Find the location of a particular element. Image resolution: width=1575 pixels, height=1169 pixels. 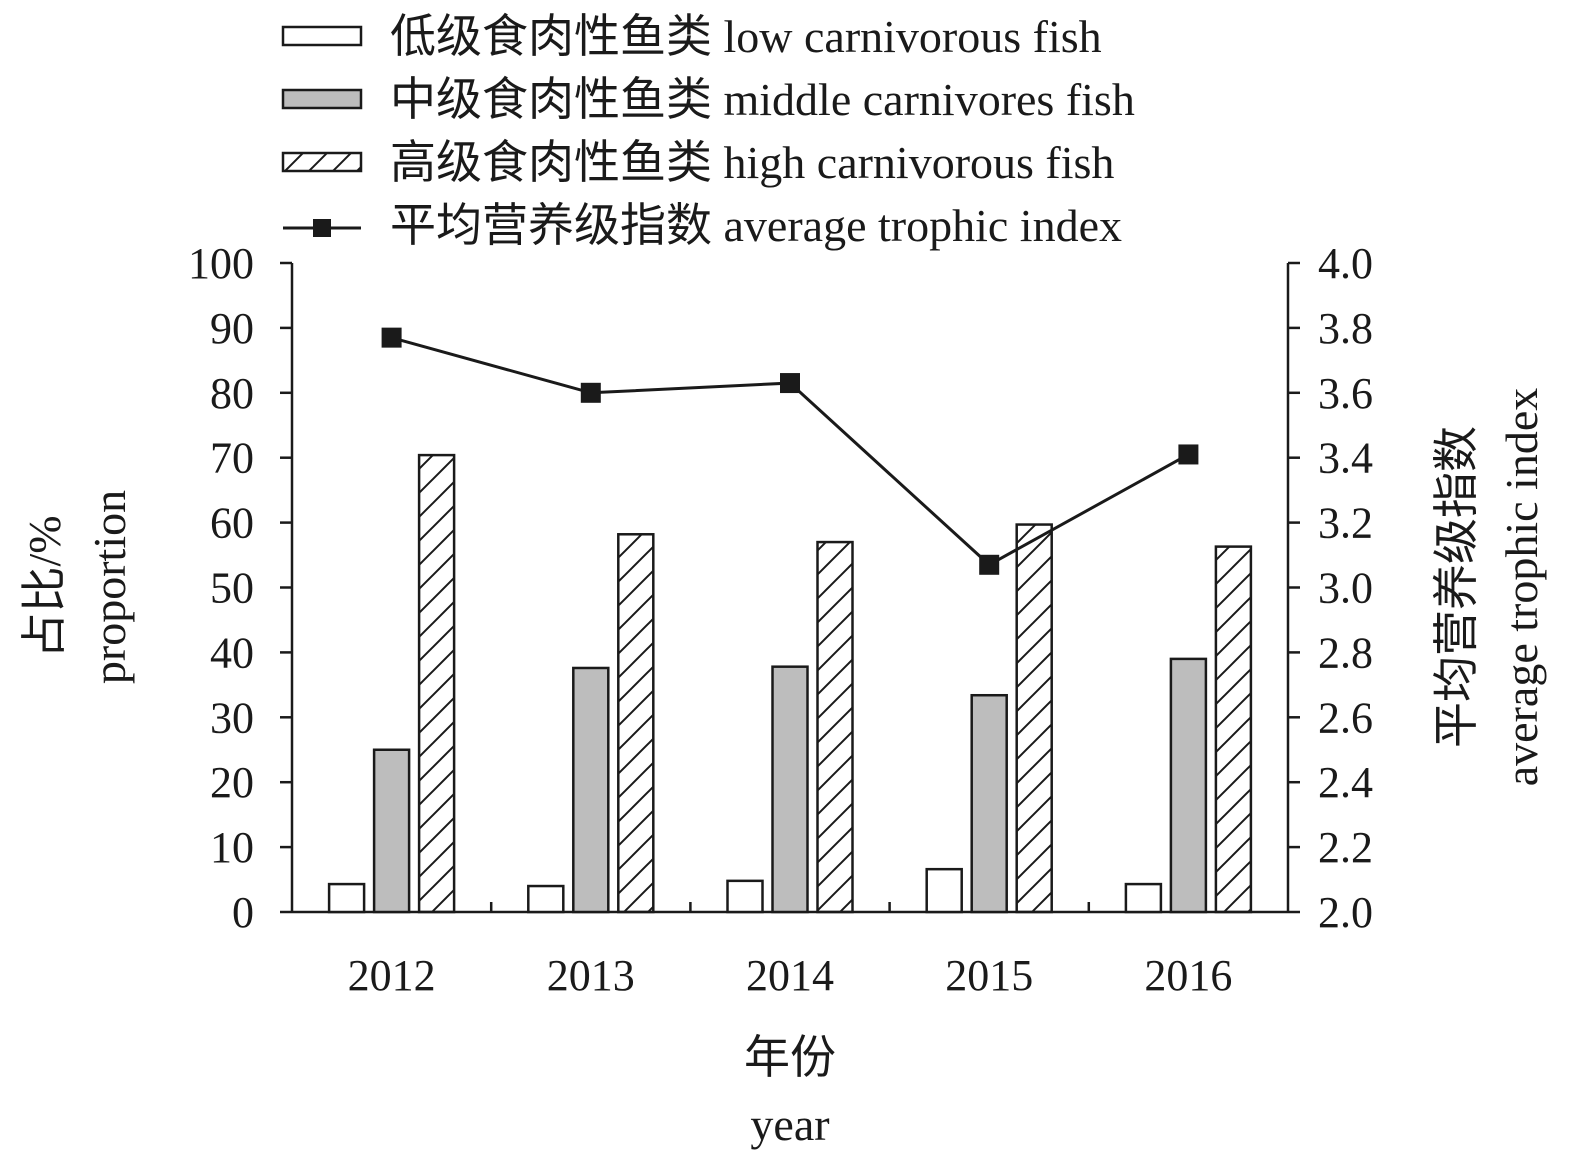

left-tick-label: 10 is located at coordinates (232, 847).